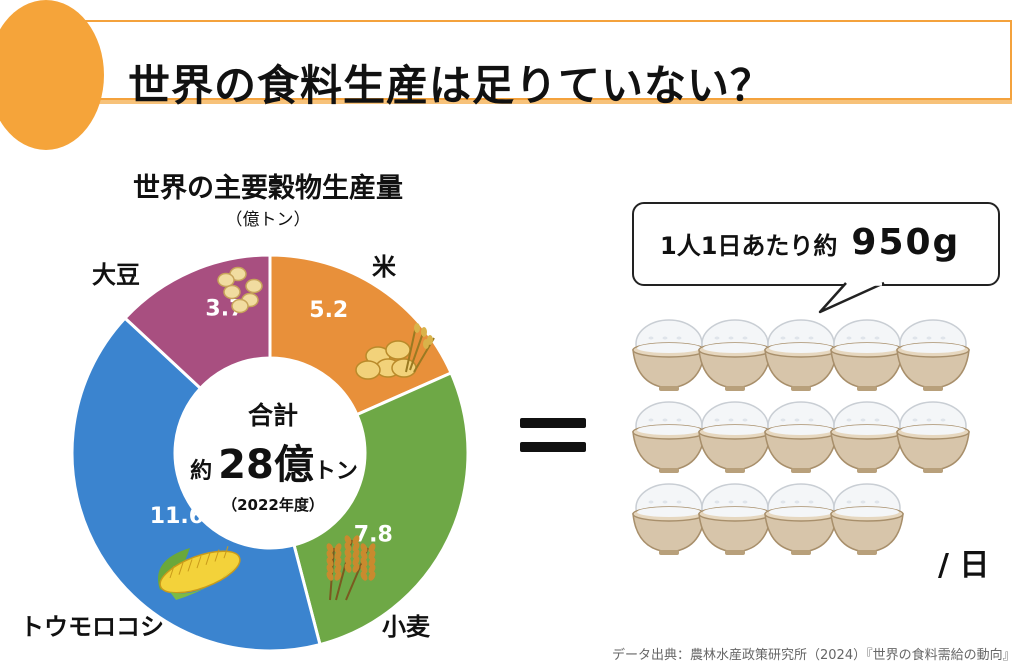 This screenshot has height=671, width=1024. Describe the element at coordinates (906, 242) in the screenshot. I see `bubble-amount: 950g` at that location.